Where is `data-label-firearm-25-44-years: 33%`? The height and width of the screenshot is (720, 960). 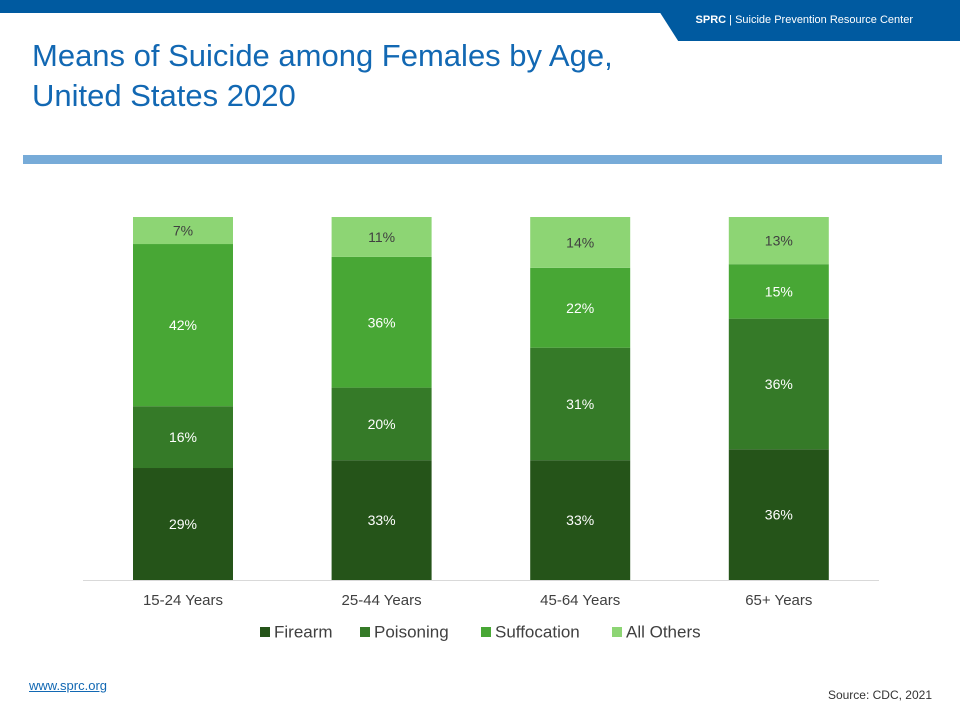 data-label-firearm-25-44-years: 33% is located at coordinates (382, 520).